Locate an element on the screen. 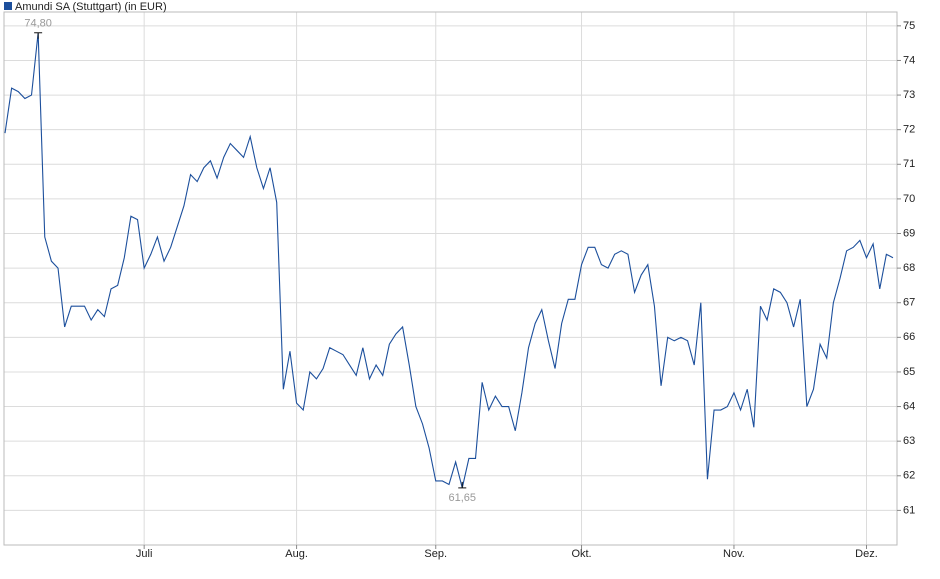 This screenshot has width=940, height=579. data-label: 61,65 is located at coordinates (462, 498).